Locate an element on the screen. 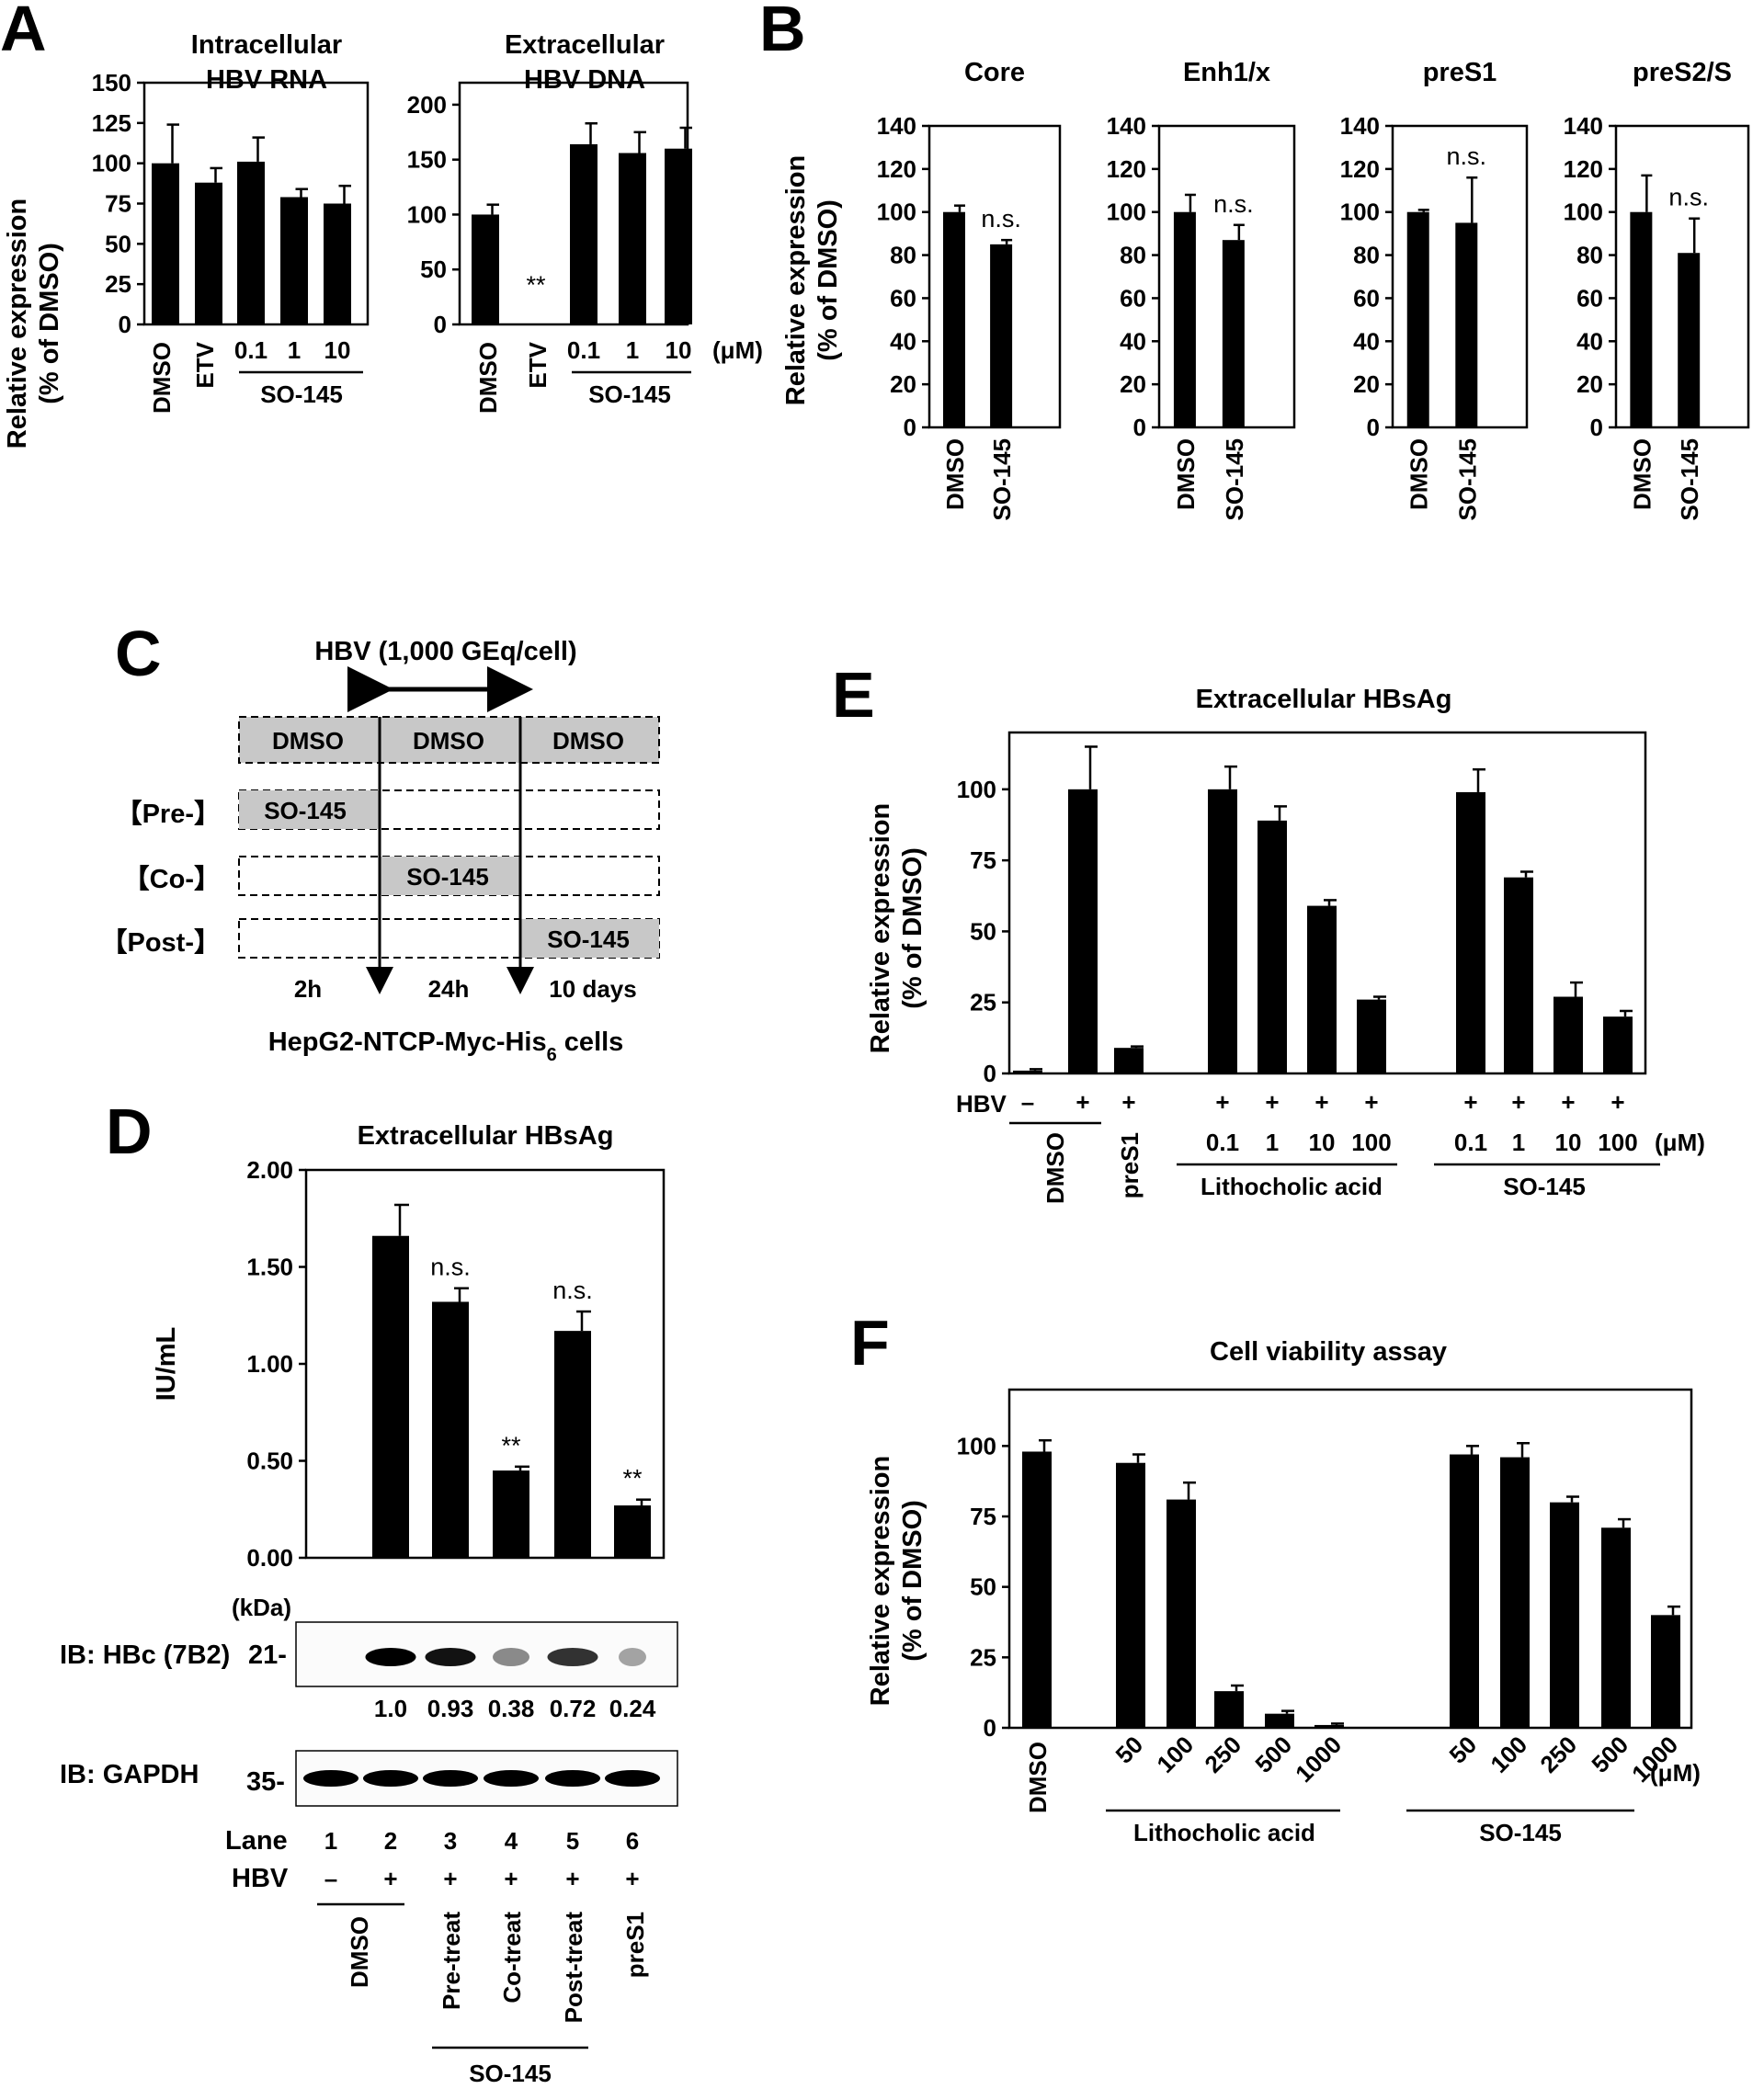  chart-title: Core is located at coordinates (995, 72).